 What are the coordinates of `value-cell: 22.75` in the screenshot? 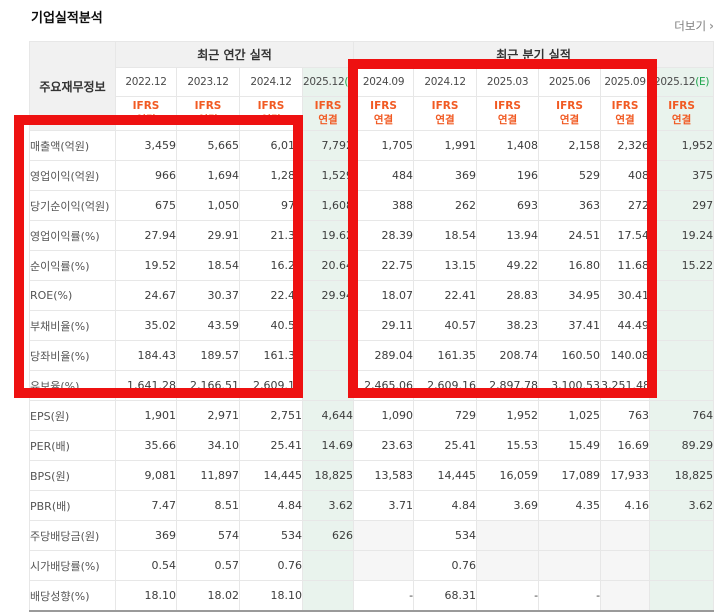 It's located at (384, 265).